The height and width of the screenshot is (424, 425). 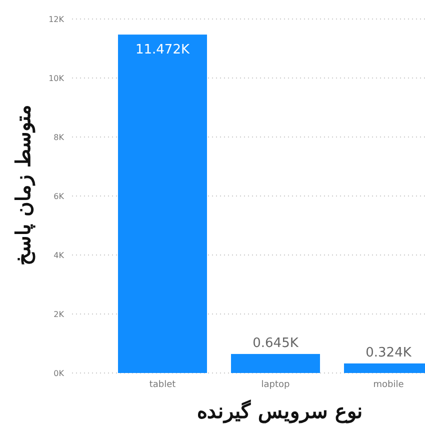 I want to click on y-tick-label: 10K, so click(x=56, y=78).